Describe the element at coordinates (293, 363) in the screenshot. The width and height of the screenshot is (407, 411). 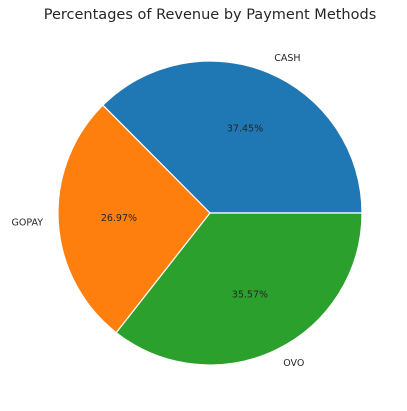
I see `slice-label-ovo: OVO` at that location.